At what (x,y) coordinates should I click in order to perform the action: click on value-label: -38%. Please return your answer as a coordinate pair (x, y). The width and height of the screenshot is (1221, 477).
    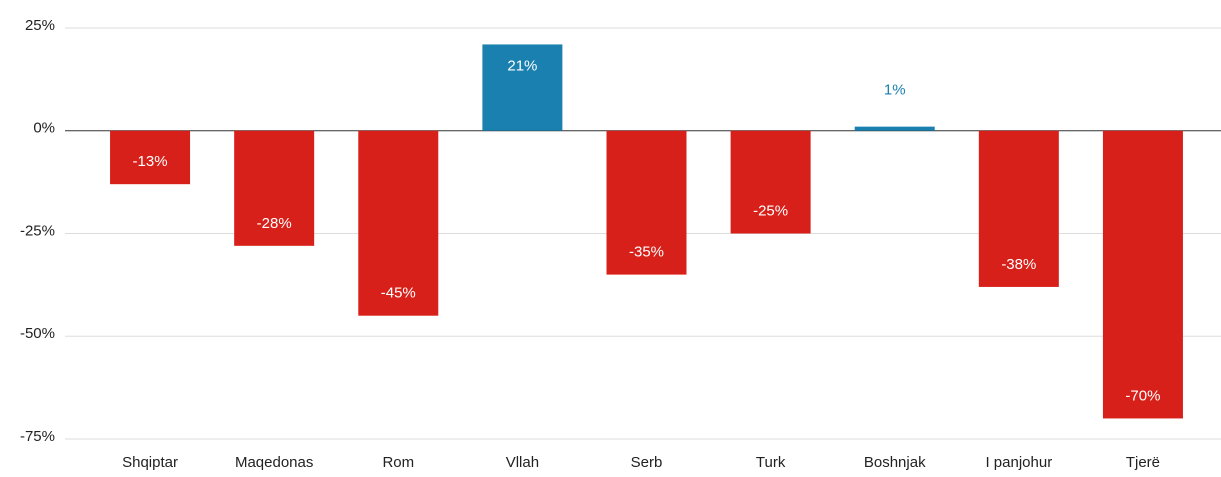
    Looking at the image, I should click on (1018, 264).